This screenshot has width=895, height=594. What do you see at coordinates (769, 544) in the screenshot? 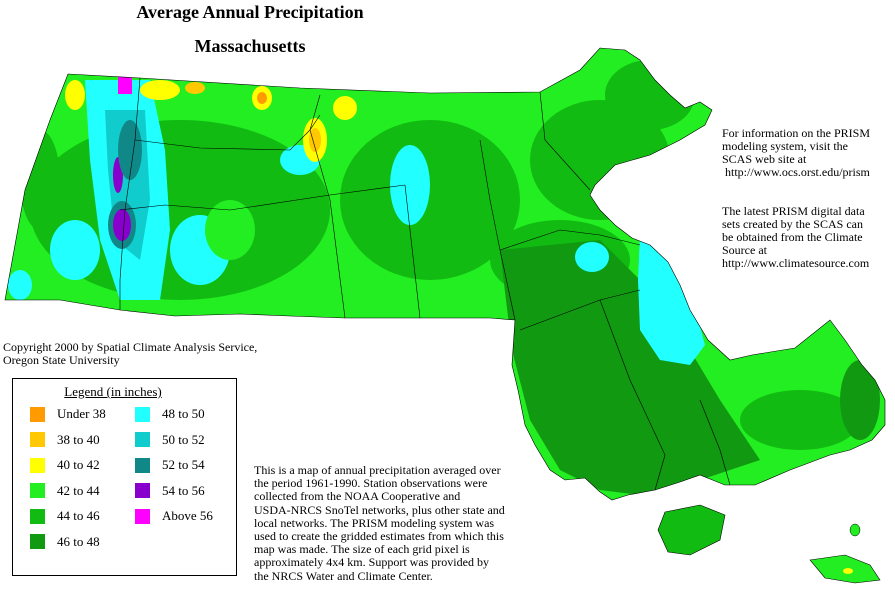
I see `islands` at bounding box center [769, 544].